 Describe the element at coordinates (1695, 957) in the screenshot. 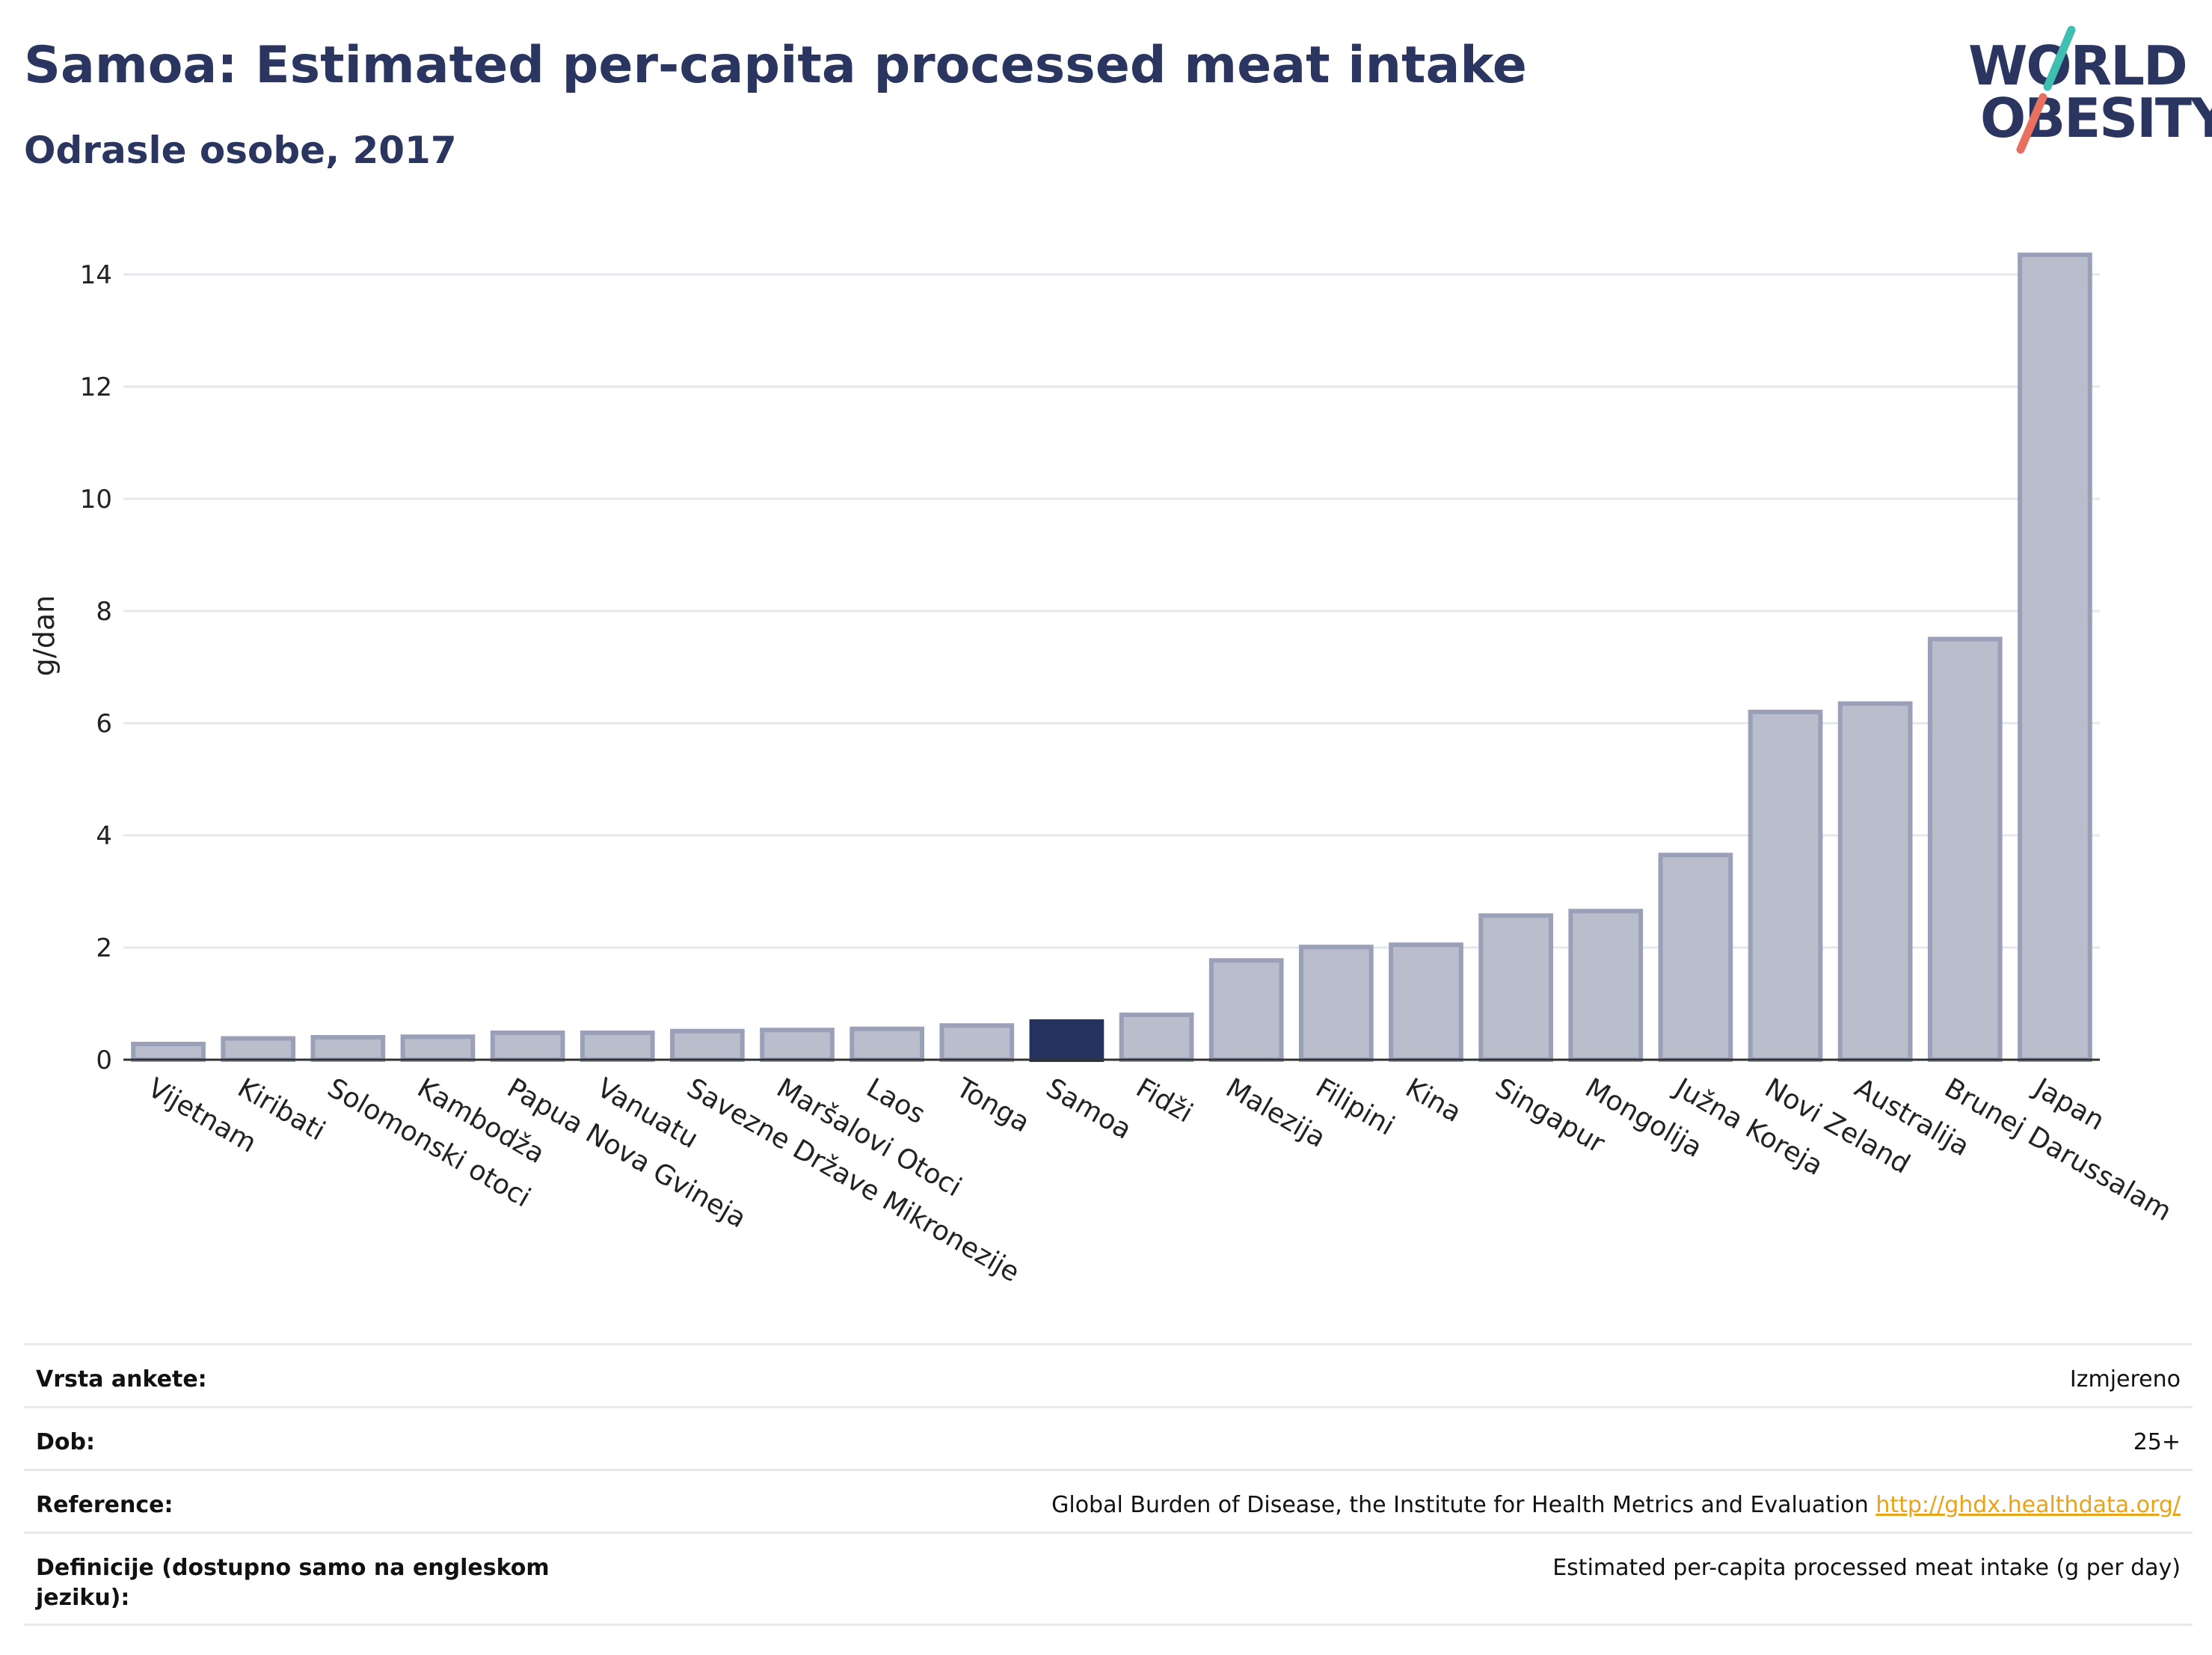

I see `bar-južna-koreja` at that location.